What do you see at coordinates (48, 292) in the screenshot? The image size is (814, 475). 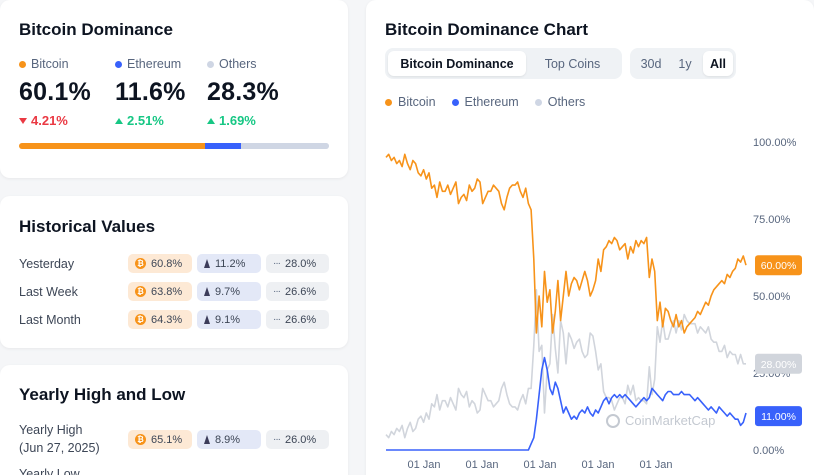 I see `row-label: Last Week` at bounding box center [48, 292].